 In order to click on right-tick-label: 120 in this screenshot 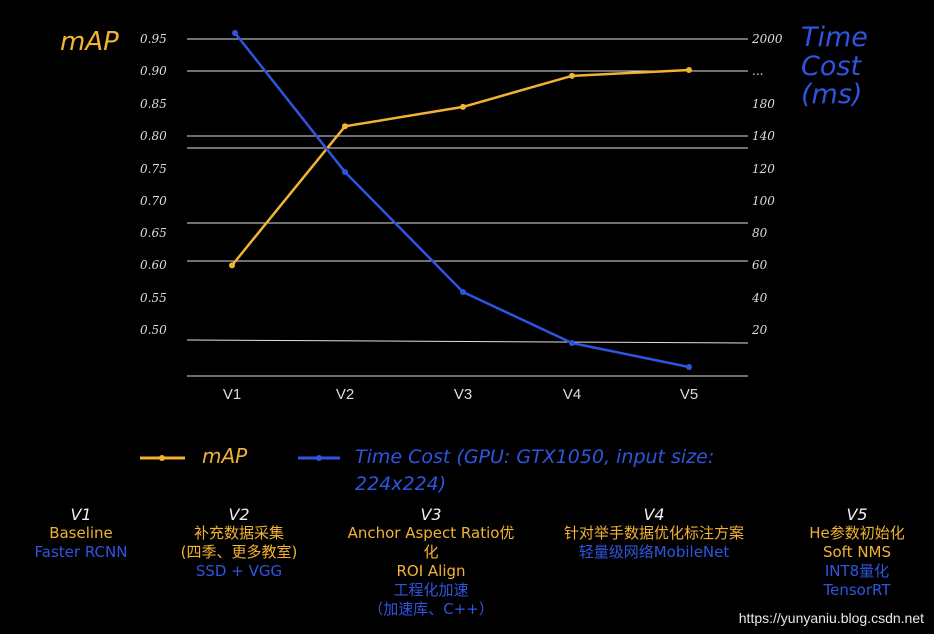, I will do `click(763, 169)`.